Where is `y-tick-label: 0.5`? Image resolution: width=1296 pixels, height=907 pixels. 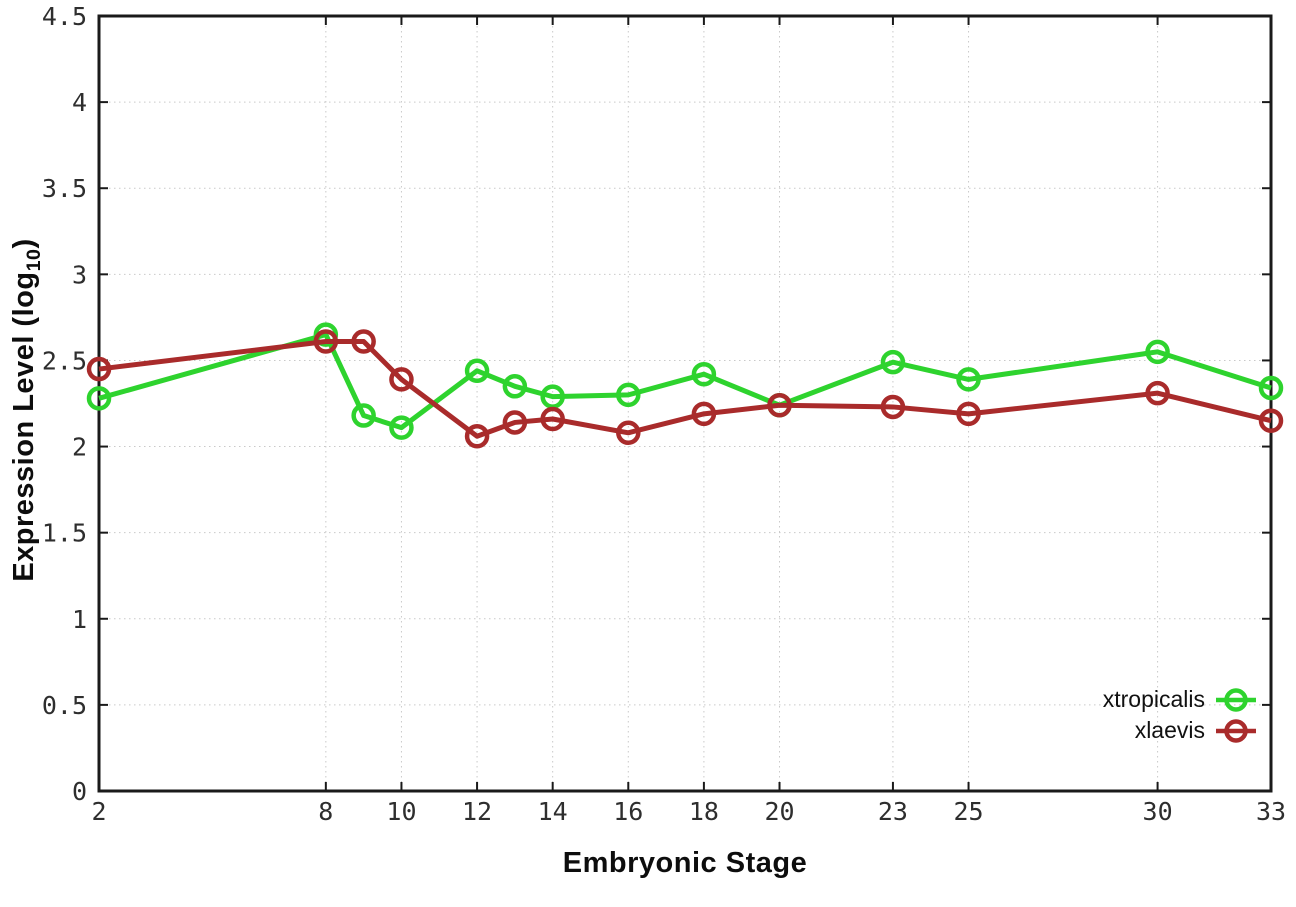
y-tick-label: 0.5 is located at coordinates (64, 705).